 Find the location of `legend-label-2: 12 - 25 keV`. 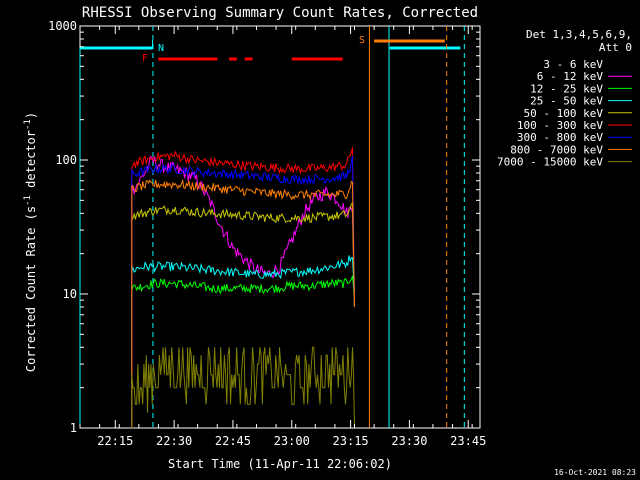

legend-label-2: 12 - 25 keV is located at coordinates (566, 88).